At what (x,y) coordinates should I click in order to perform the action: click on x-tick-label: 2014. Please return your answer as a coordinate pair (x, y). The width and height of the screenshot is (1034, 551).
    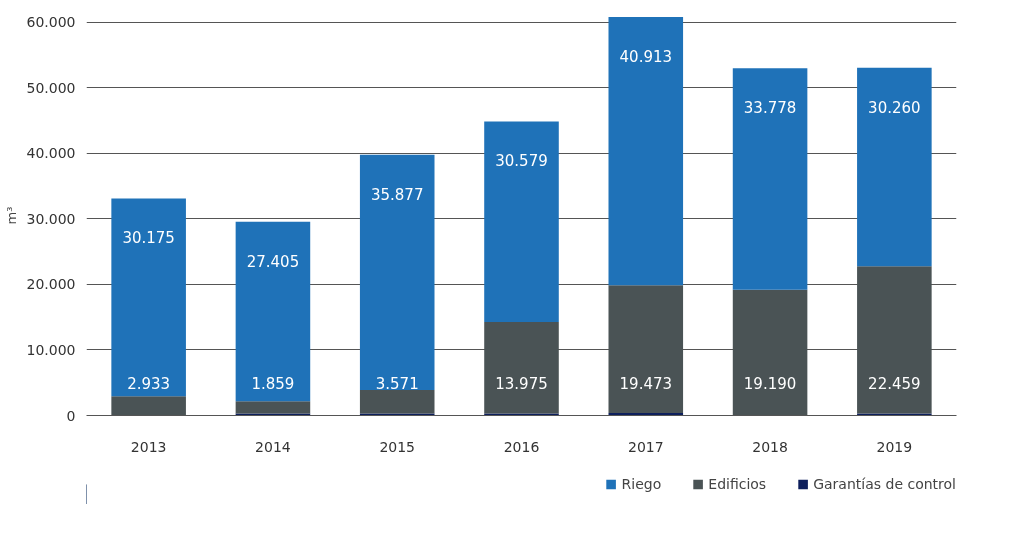
    Looking at the image, I should click on (273, 446).